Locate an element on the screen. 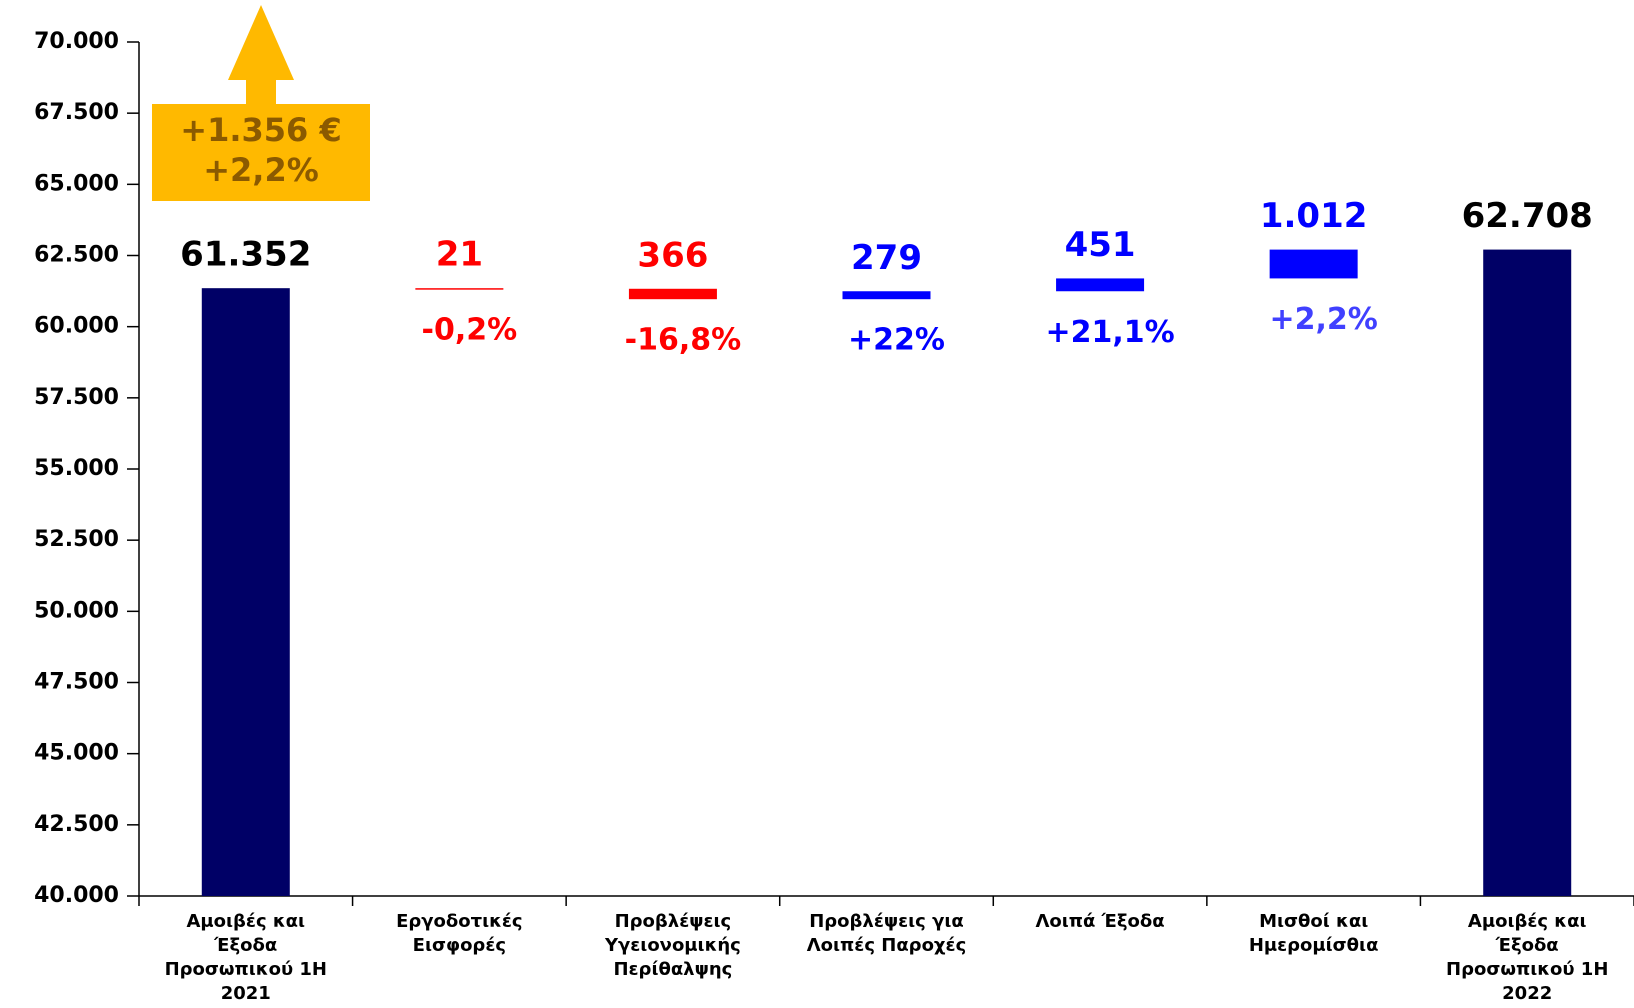  y-tick-label: 42.500 is located at coordinates (76, 824).